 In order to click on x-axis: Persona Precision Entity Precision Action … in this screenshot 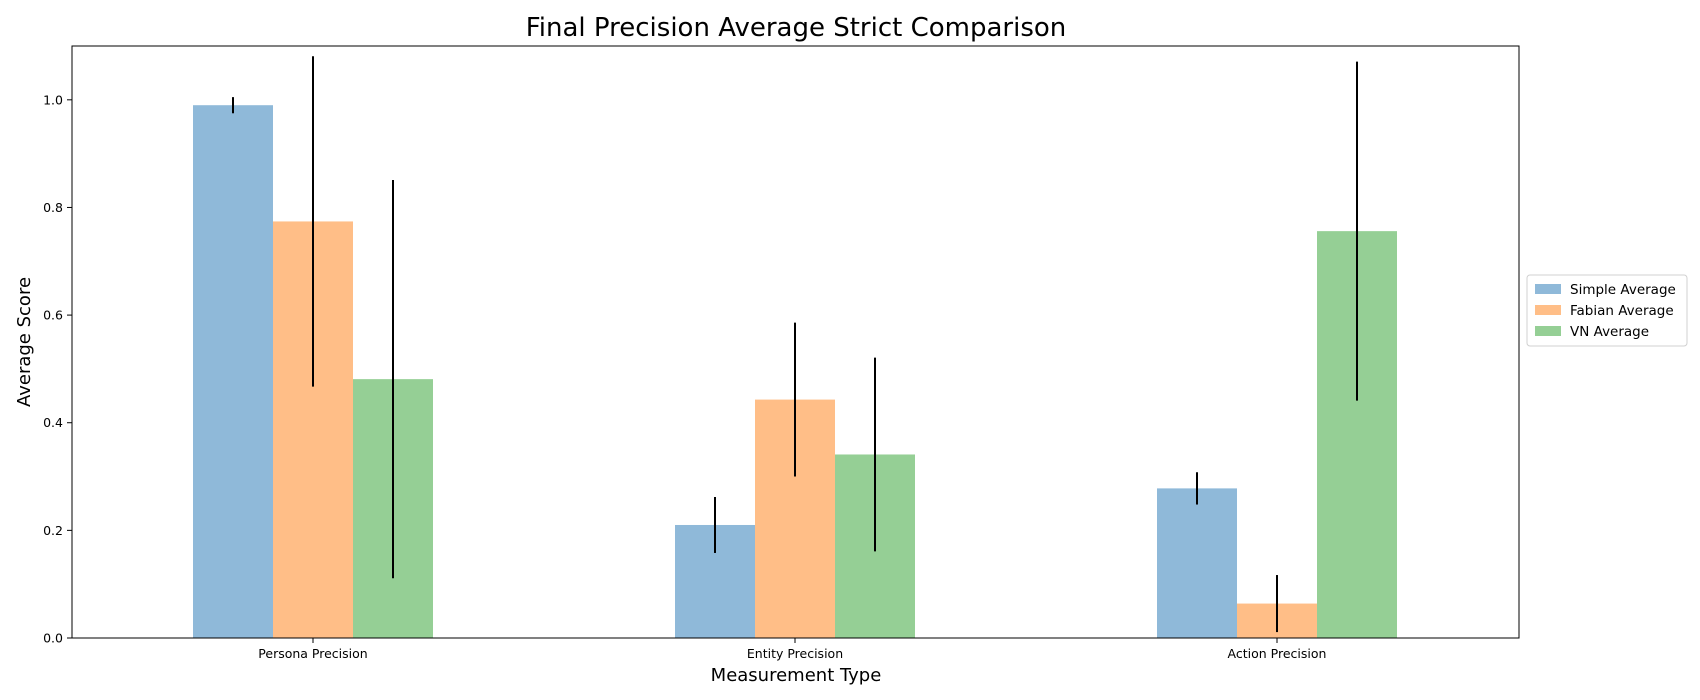, I will do `click(792, 649)`.